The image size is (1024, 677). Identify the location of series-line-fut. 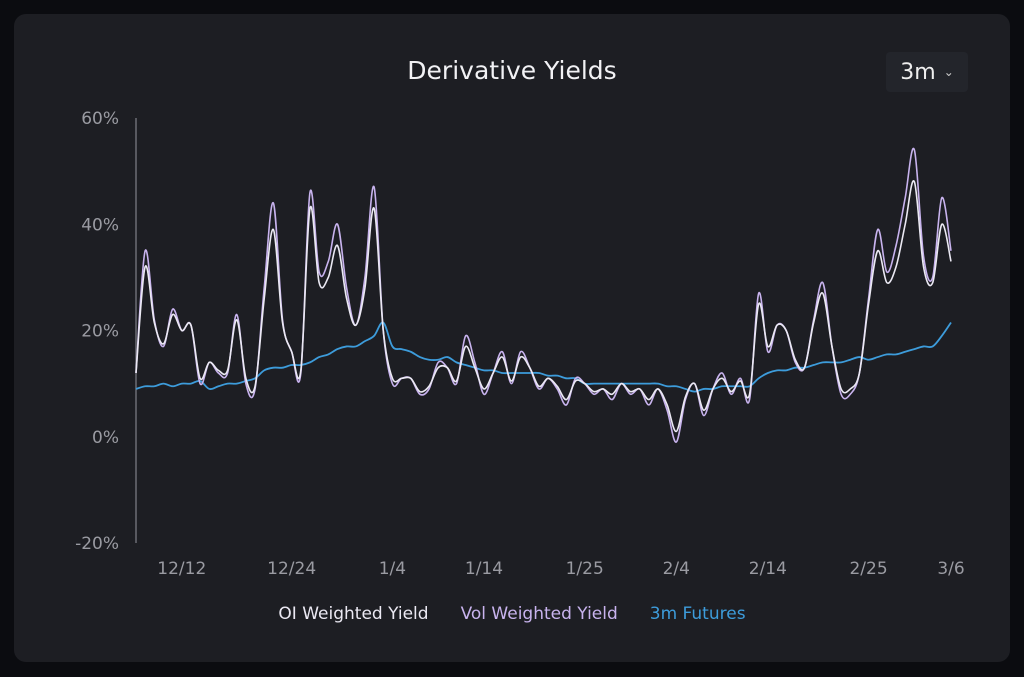
(543, 357).